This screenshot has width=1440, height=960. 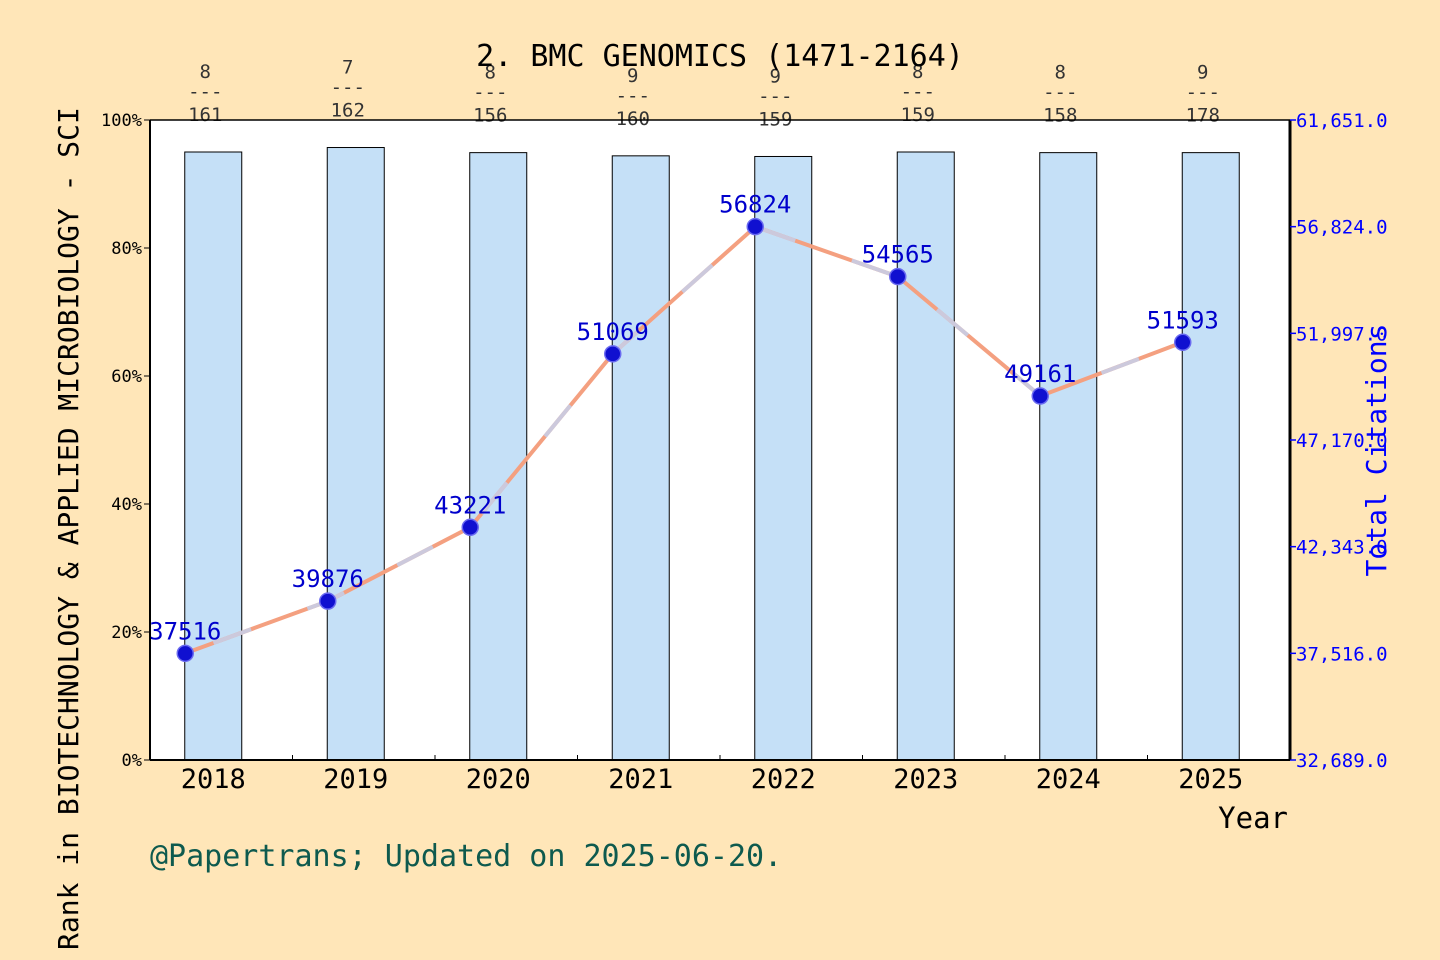 I want to click on bar-2018, so click(x=213, y=456).